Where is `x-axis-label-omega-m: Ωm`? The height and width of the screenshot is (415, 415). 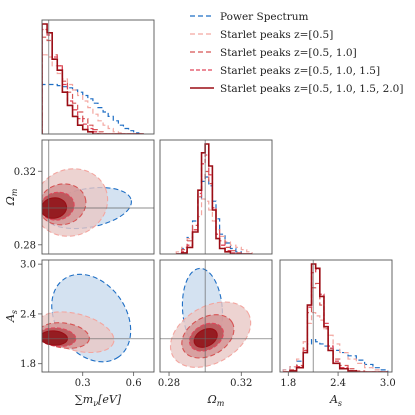
x-axis-label-omega-m: Ωm is located at coordinates (216, 400).